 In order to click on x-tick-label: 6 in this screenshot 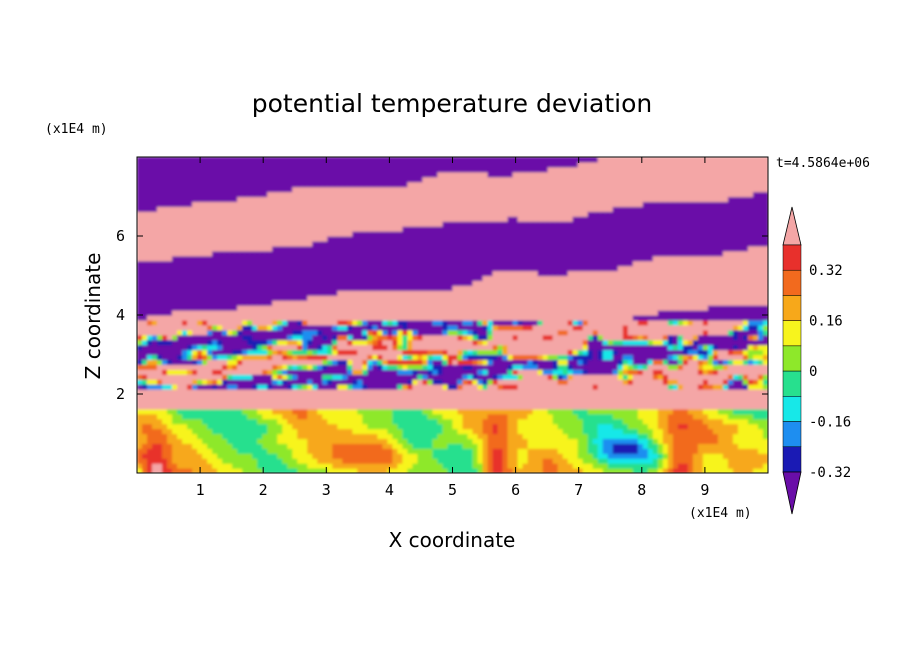, I will do `click(515, 490)`.